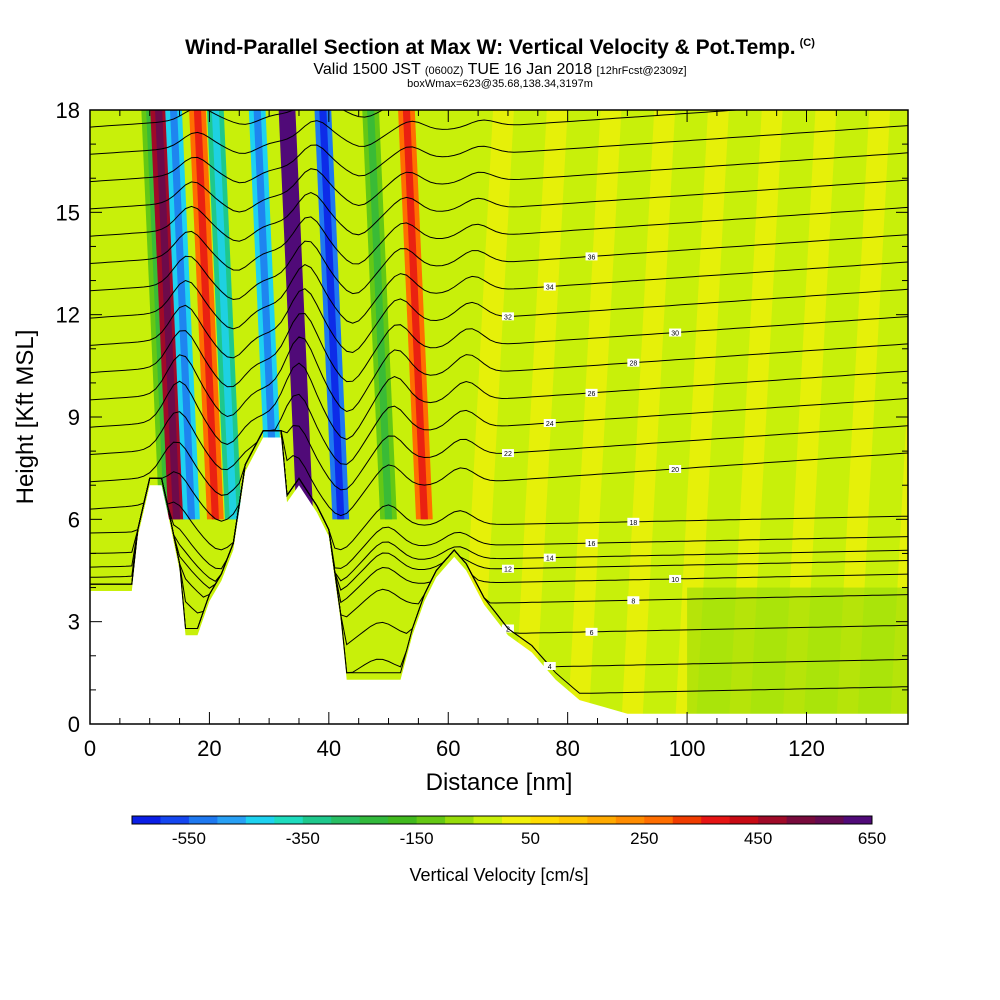 This screenshot has width=1000, height=1000. I want to click on x-tick-label: 120, so click(806, 748).